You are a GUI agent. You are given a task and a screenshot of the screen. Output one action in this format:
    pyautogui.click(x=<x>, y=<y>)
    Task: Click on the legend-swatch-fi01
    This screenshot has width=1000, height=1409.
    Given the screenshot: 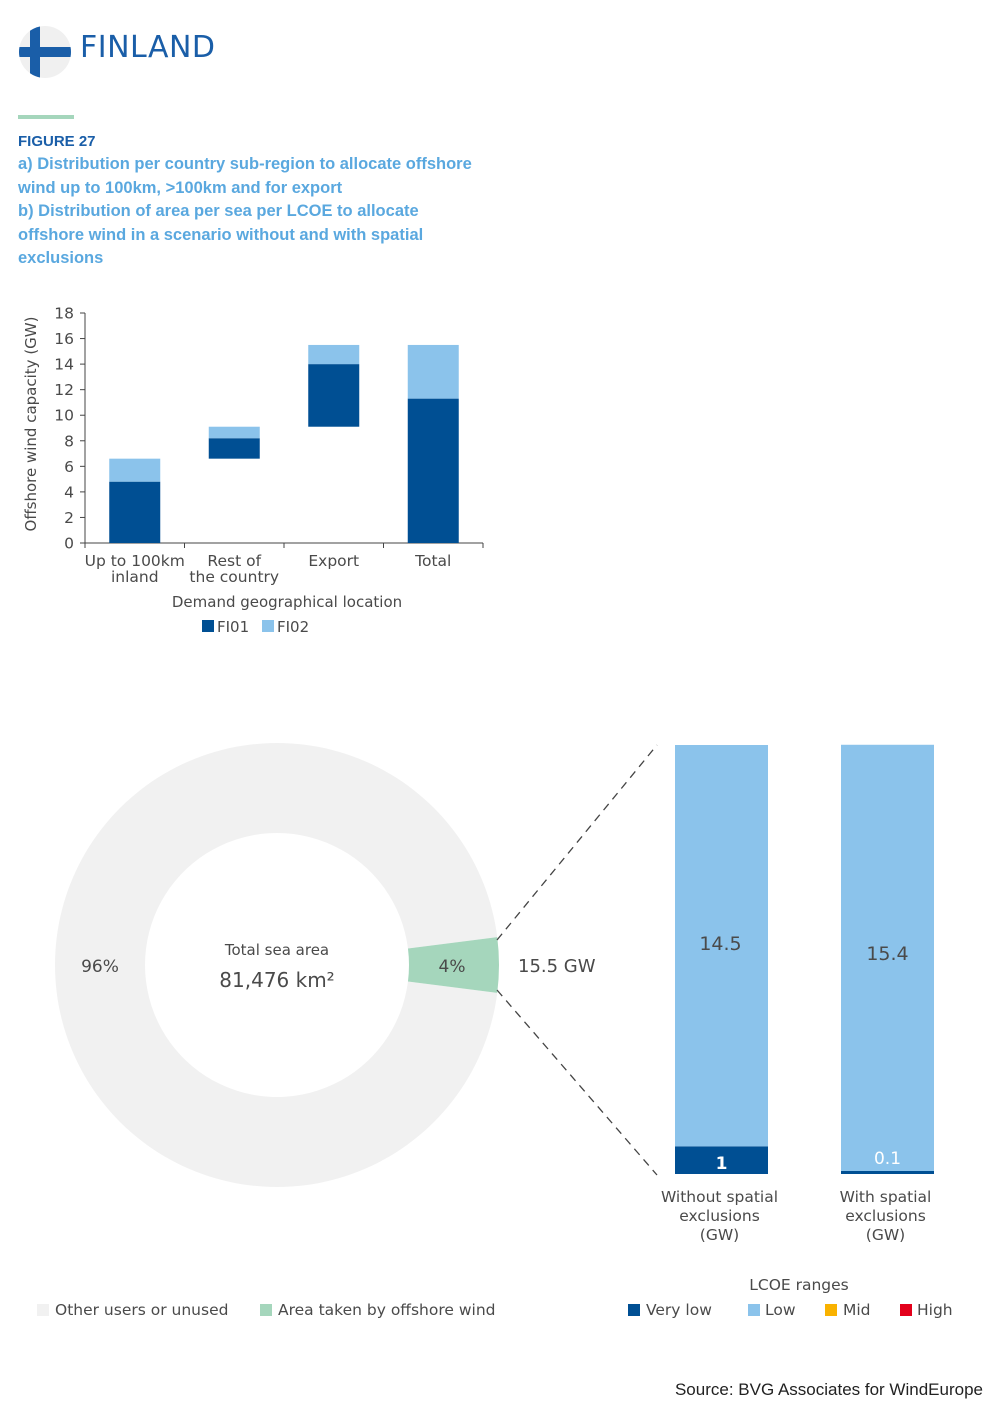 What is the action you would take?
    pyautogui.click(x=208, y=626)
    